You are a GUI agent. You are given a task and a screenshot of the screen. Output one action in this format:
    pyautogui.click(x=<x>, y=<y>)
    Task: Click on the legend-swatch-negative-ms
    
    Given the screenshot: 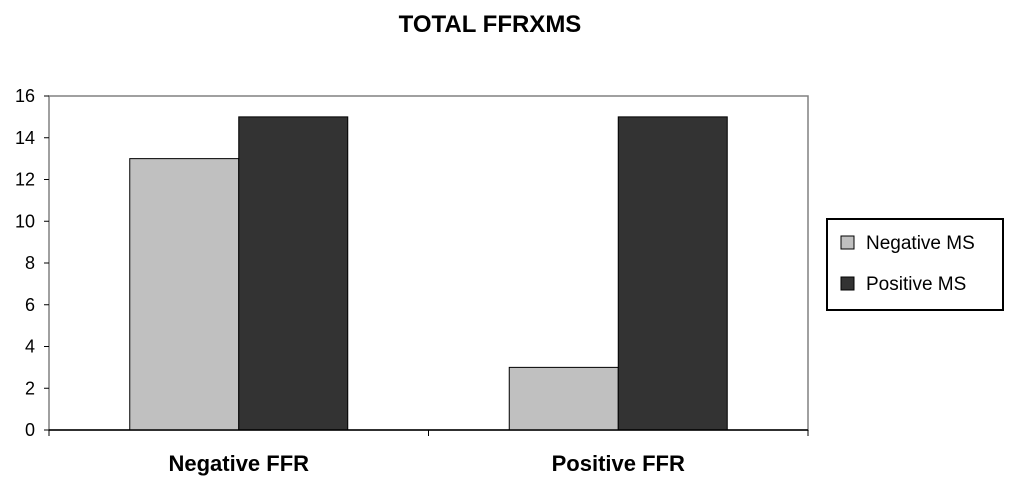 What is the action you would take?
    pyautogui.click(x=847, y=242)
    